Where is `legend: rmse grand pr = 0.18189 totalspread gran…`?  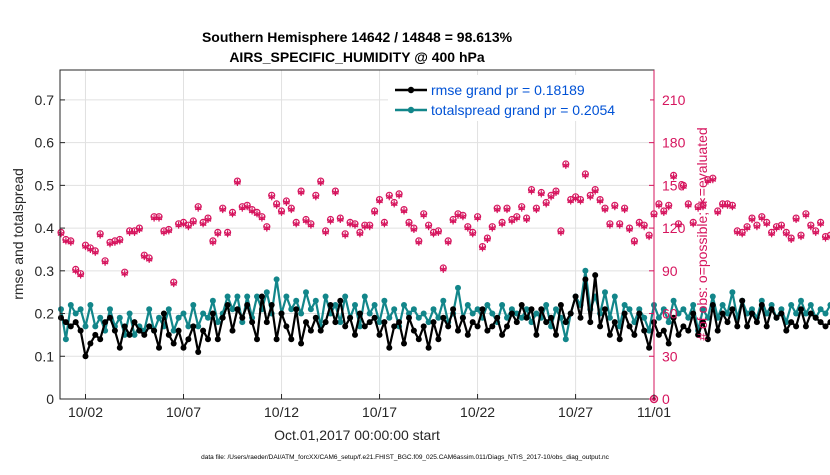
legend: rmse grand pr = 0.18189 totalspread gran… is located at coordinates (519, 98).